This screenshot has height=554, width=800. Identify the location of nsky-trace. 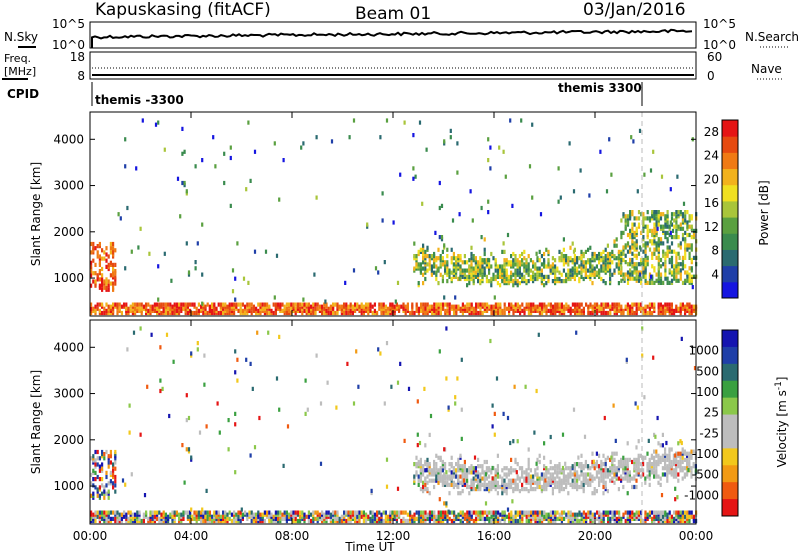
(392, 38).